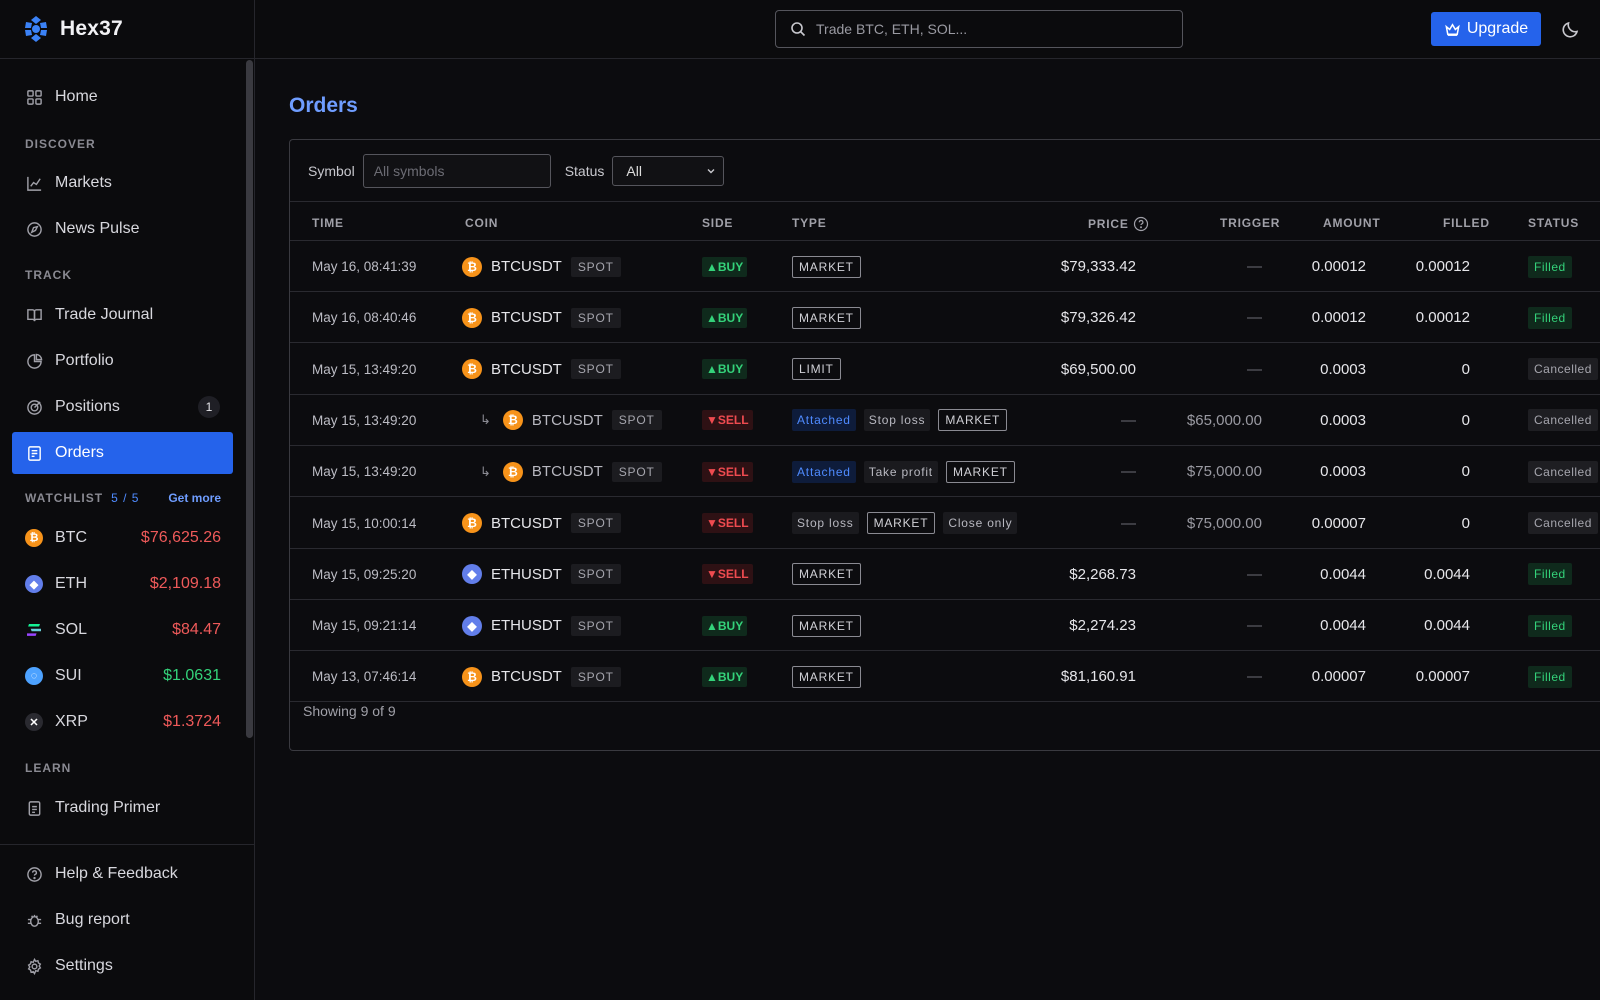 The image size is (1600, 1000). What do you see at coordinates (1563, 471) in the screenshot?
I see `order-status: Cancelled` at bounding box center [1563, 471].